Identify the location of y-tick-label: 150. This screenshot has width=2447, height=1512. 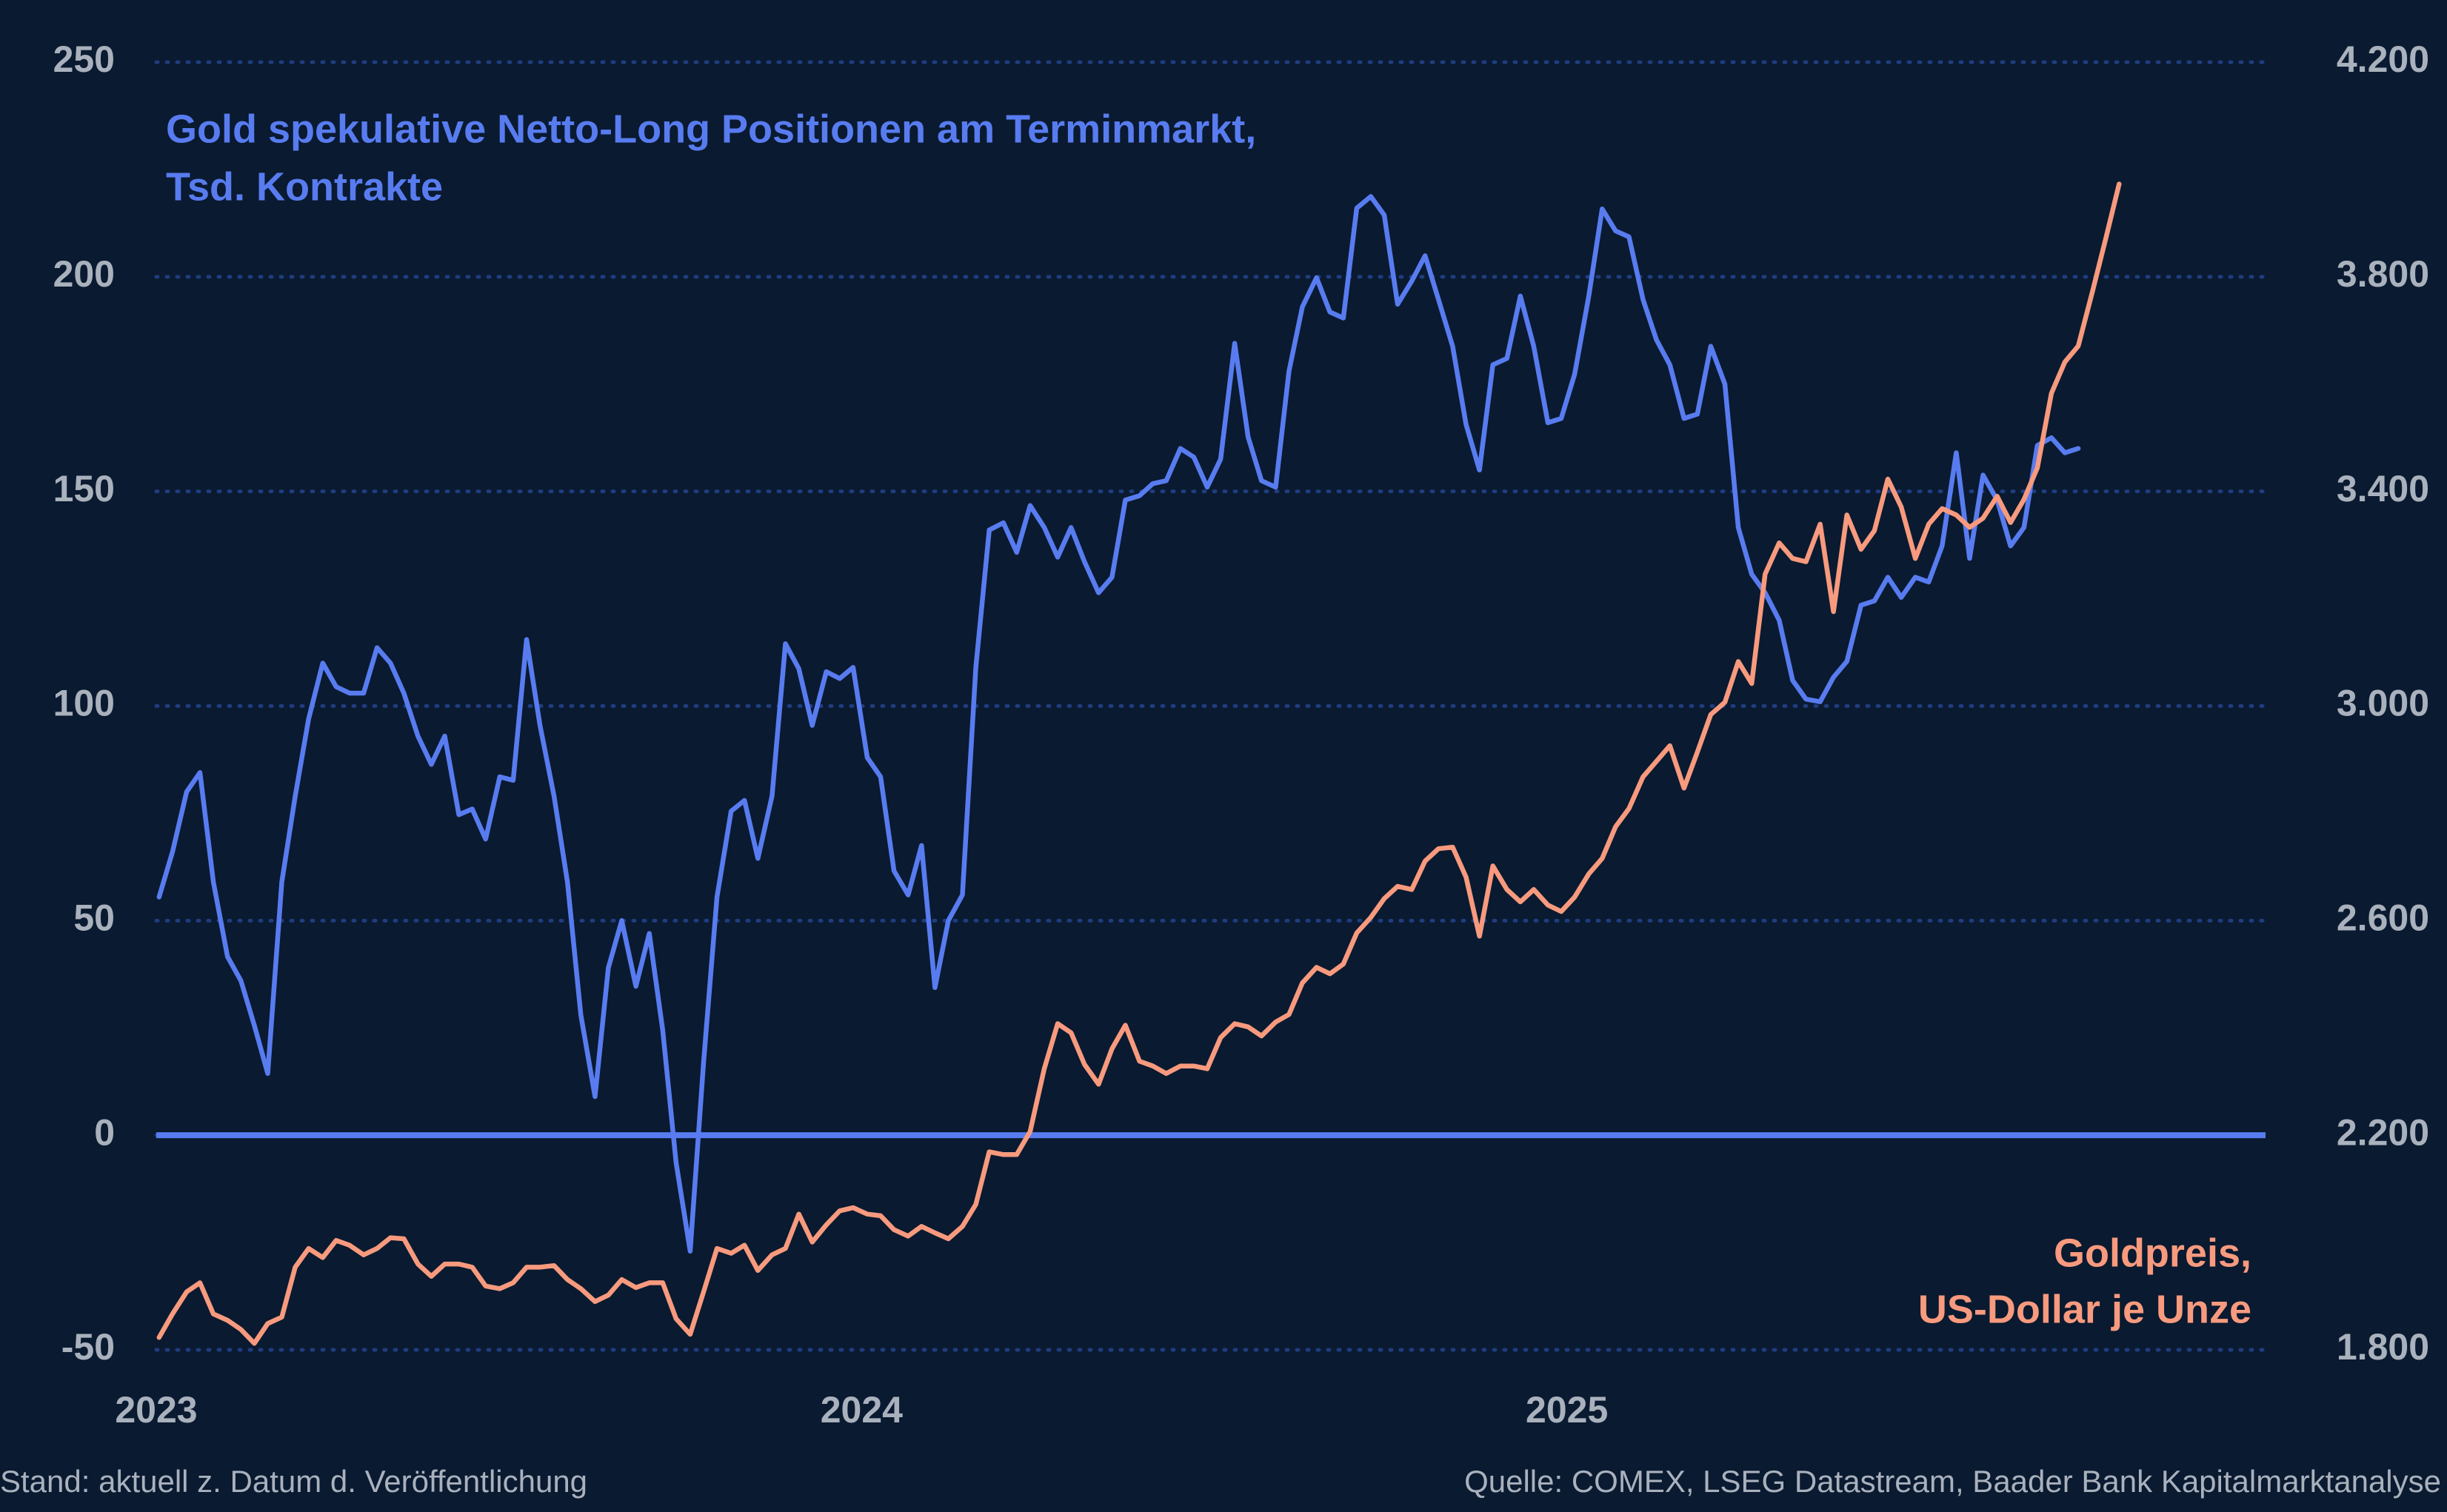
(84, 488).